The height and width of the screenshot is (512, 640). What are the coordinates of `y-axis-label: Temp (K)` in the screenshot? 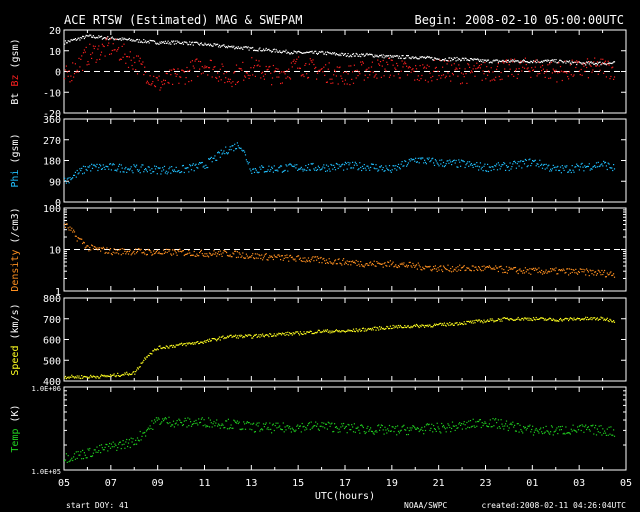 It's located at (15, 428).